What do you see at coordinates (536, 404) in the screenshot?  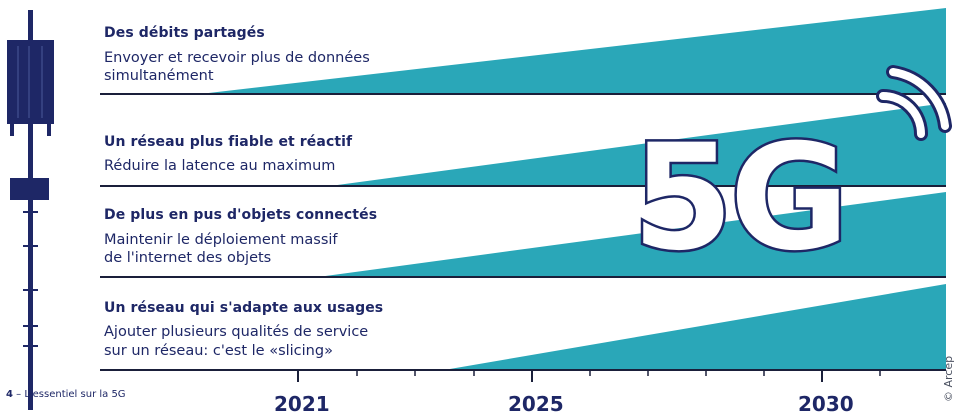 I see `timeline-year-2025: 2025` at bounding box center [536, 404].